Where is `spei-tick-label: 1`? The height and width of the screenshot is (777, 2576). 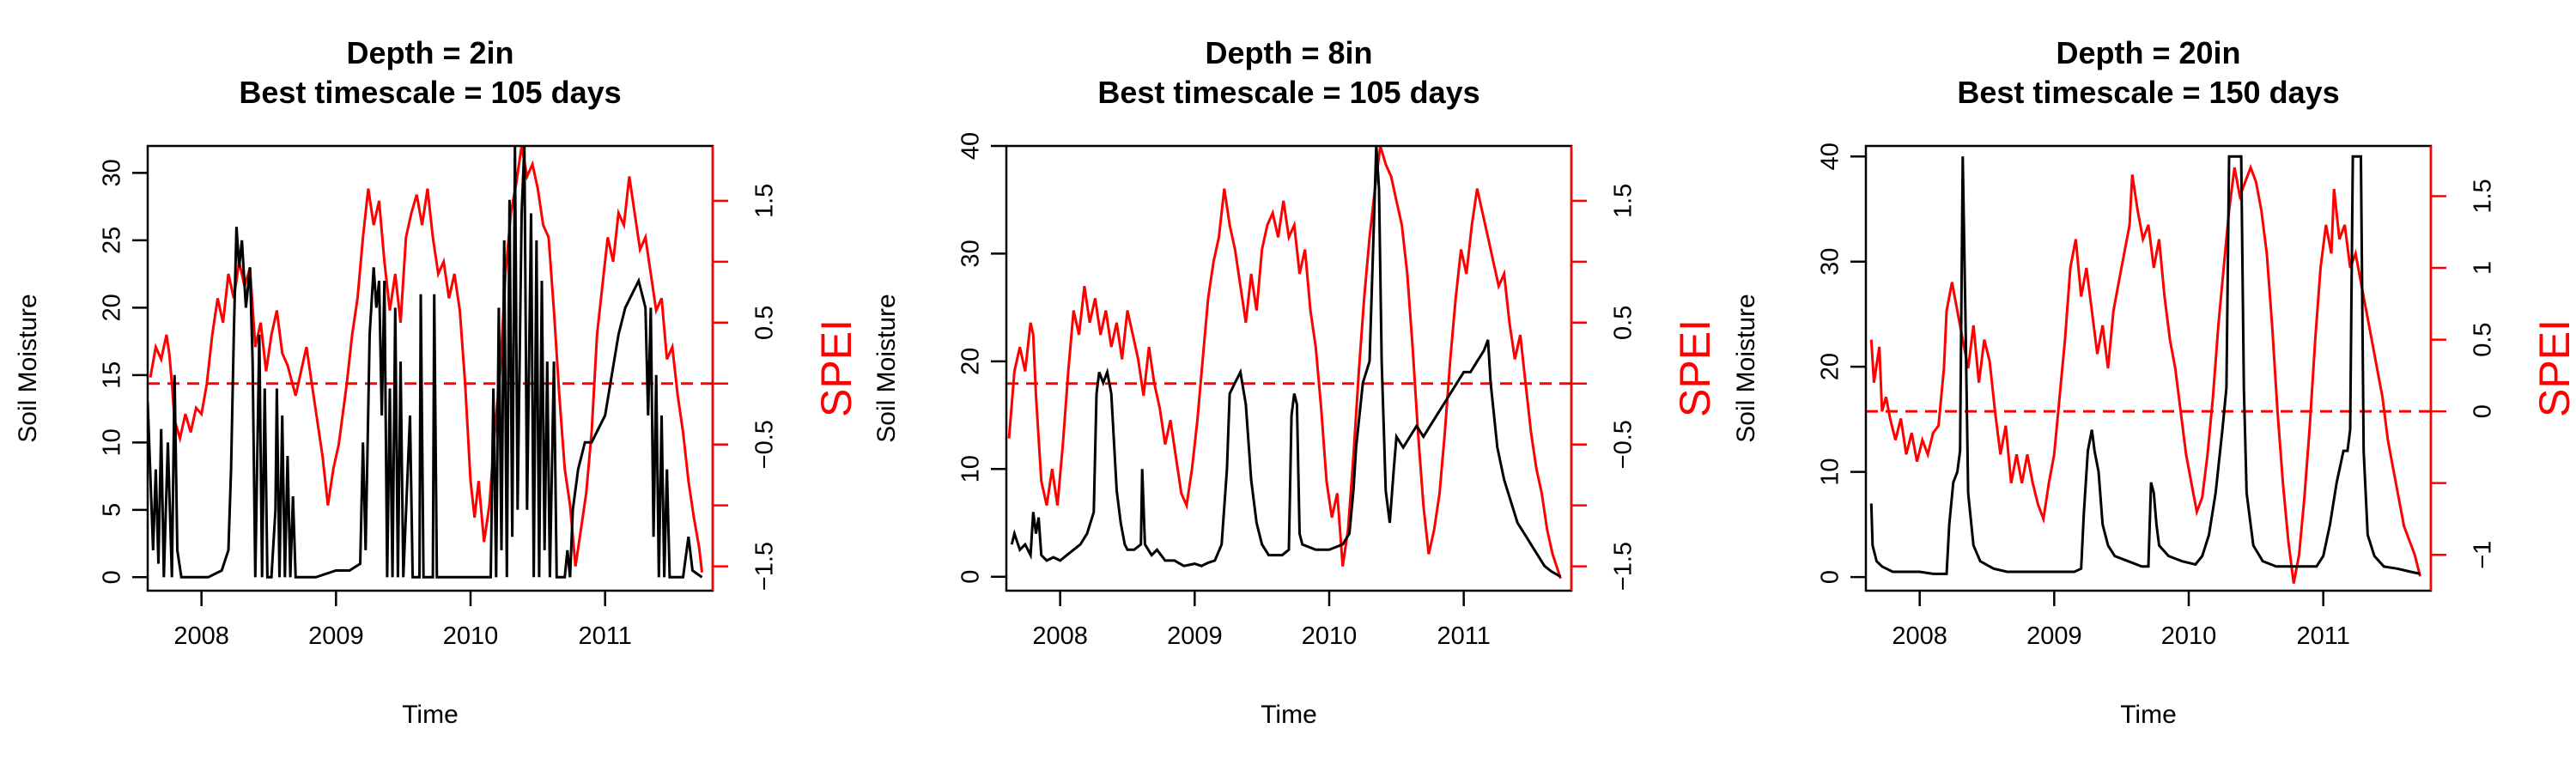 spei-tick-label: 1 is located at coordinates (2484, 268).